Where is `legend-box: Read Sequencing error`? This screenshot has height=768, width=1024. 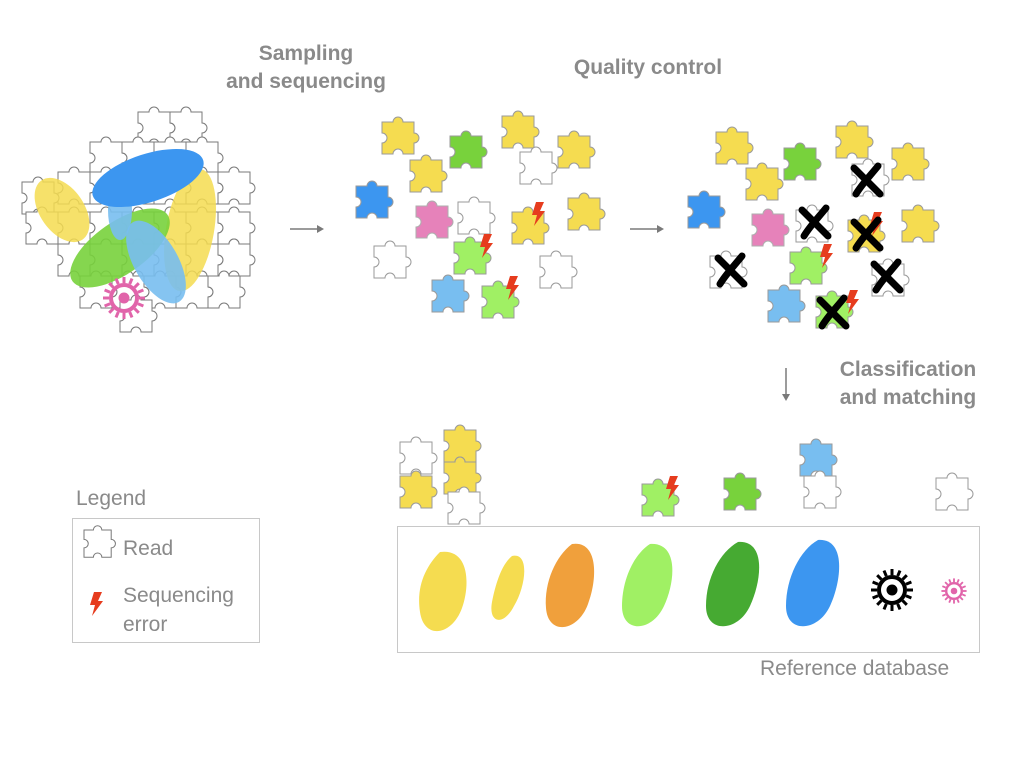
legend-box: Read Sequencing error is located at coordinates (166, 580).